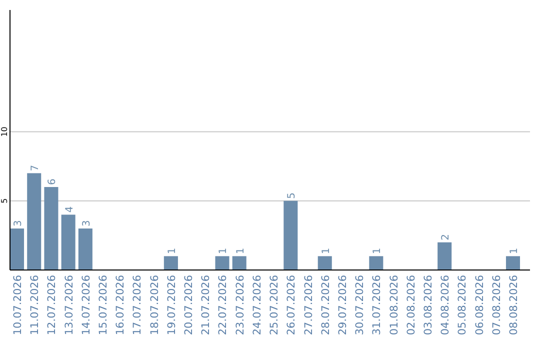 The height and width of the screenshot is (340, 540). Describe the element at coordinates (292, 195) in the screenshot. I see `data-label: 5` at that location.